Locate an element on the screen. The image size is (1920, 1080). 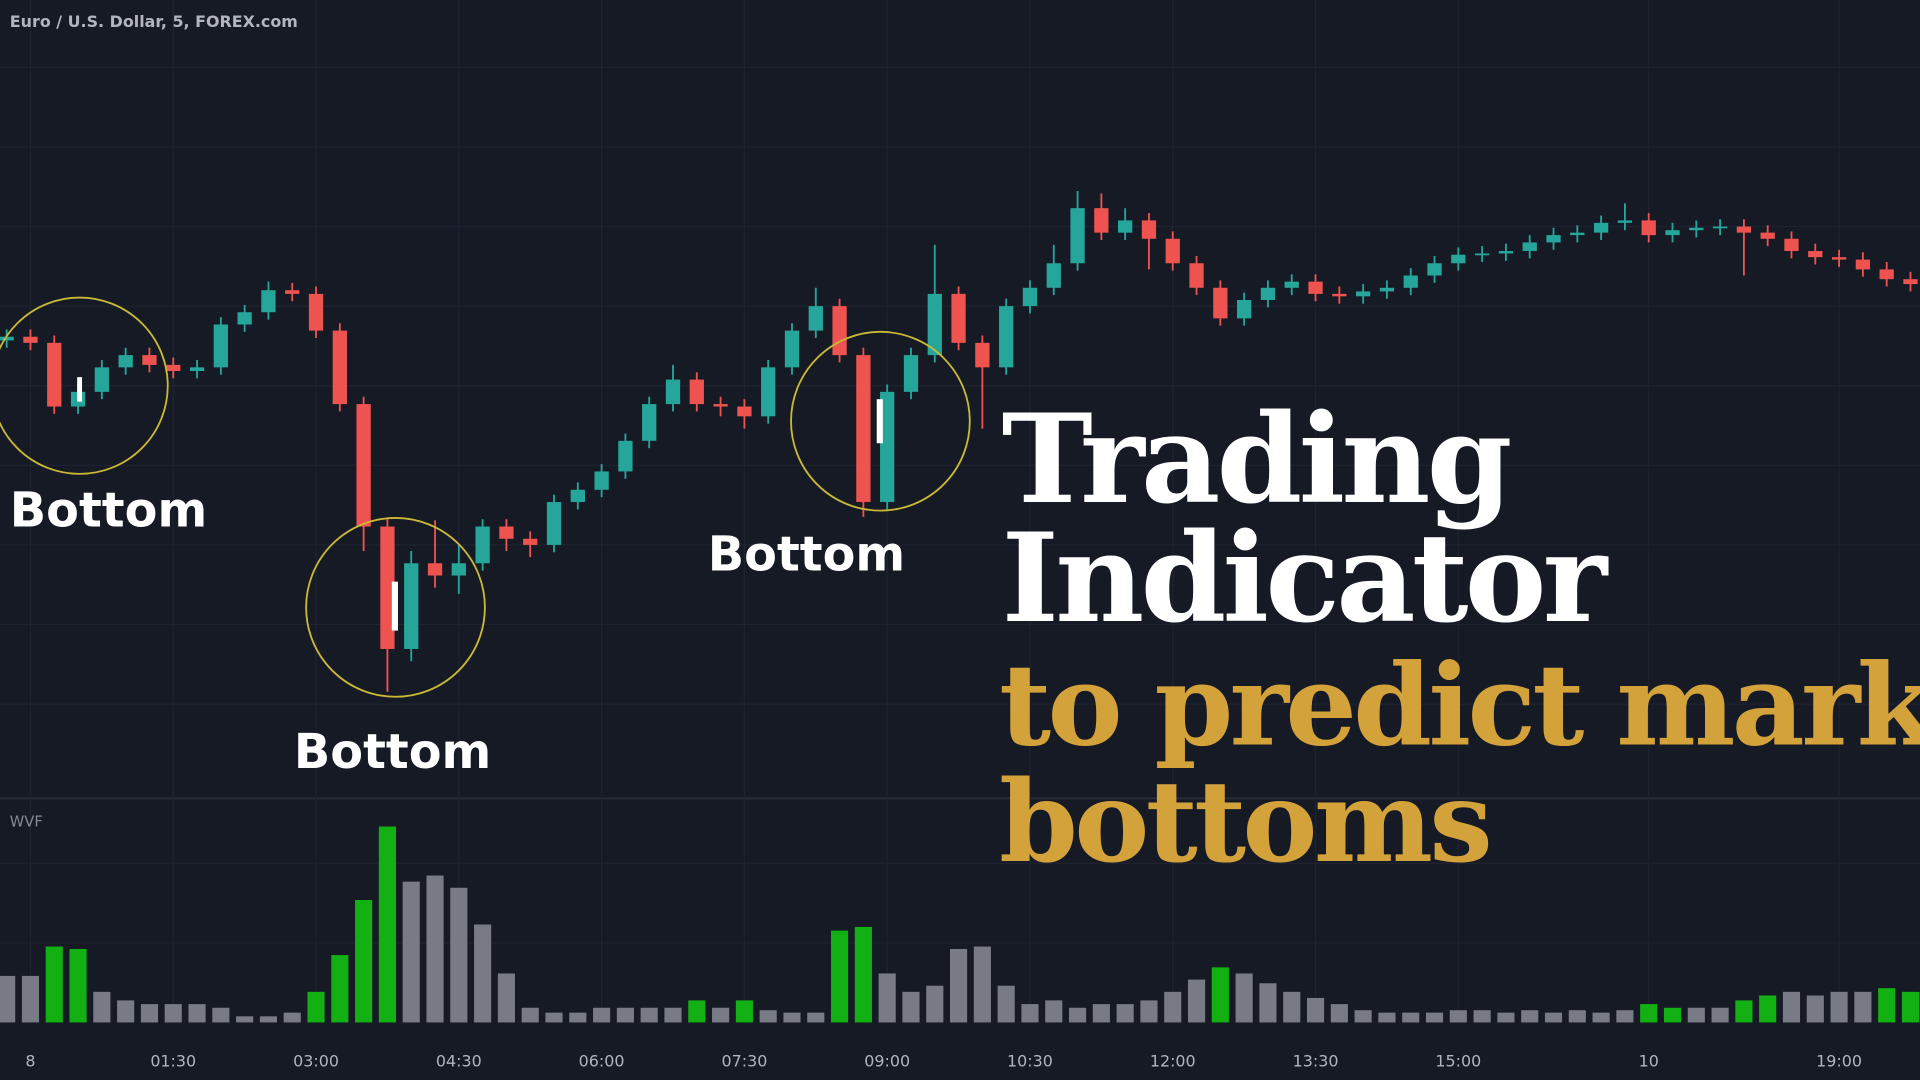
x-tick-label: 13:30 is located at coordinates (1316, 1061).